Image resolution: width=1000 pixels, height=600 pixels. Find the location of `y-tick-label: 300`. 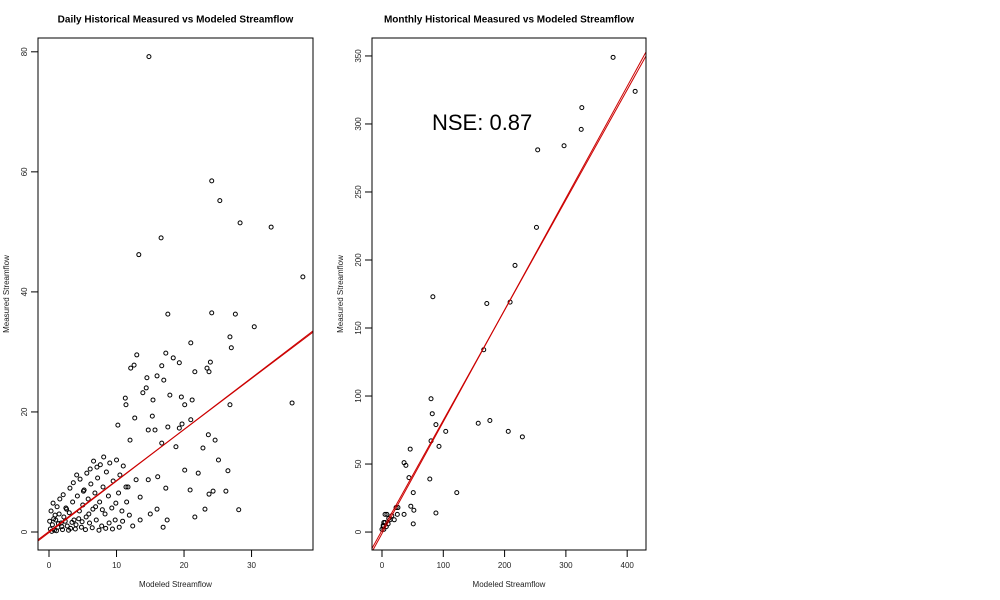

y-tick-label: 300 is located at coordinates (358, 124).